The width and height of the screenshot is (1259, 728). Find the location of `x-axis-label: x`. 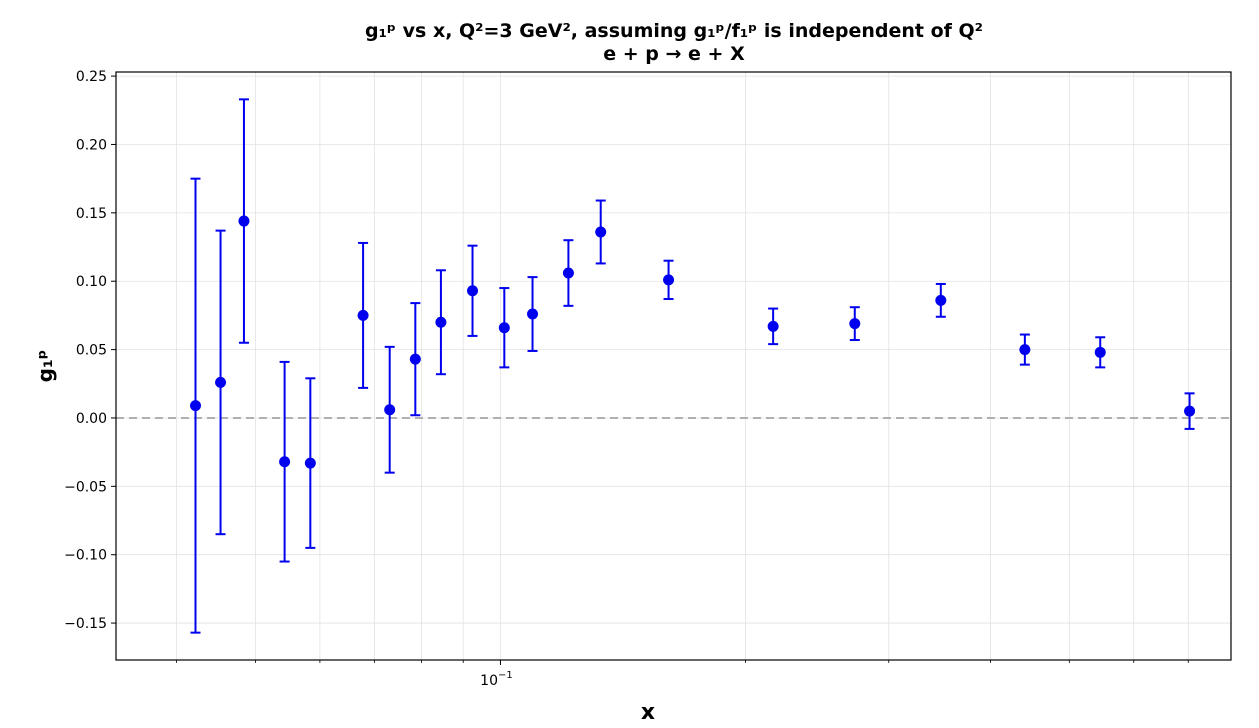

x-axis-label: x is located at coordinates (648, 712).